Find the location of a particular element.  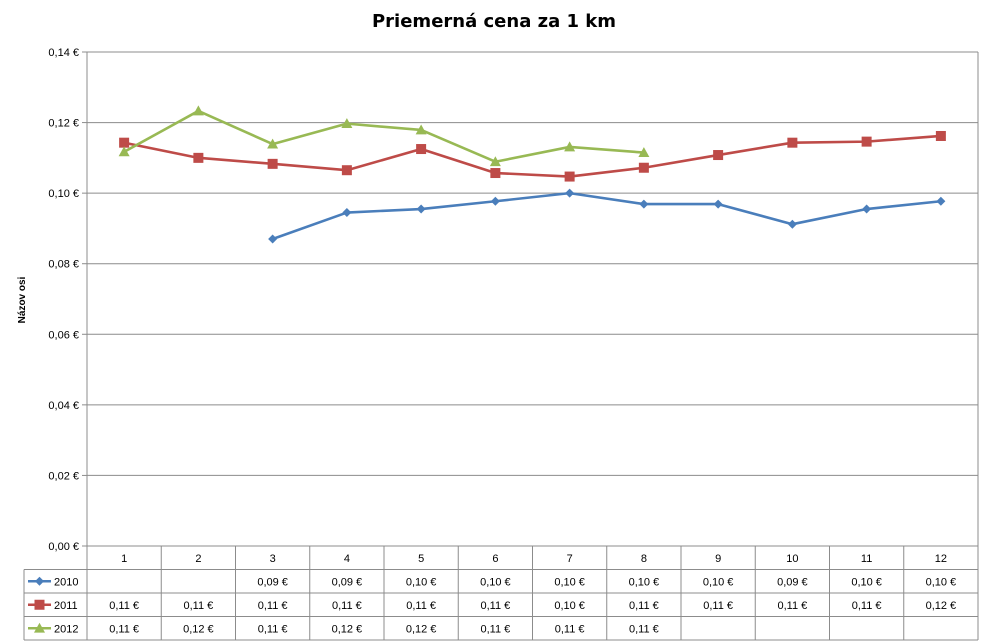

x-category-label: 3 is located at coordinates (273, 559).